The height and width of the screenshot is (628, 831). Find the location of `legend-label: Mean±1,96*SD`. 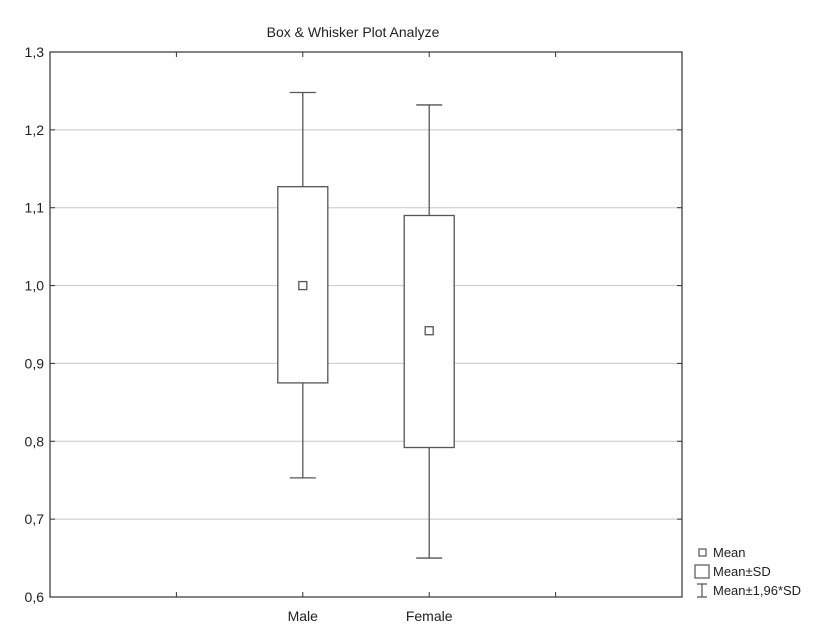

legend-label: Mean±1,96*SD is located at coordinates (757, 590).